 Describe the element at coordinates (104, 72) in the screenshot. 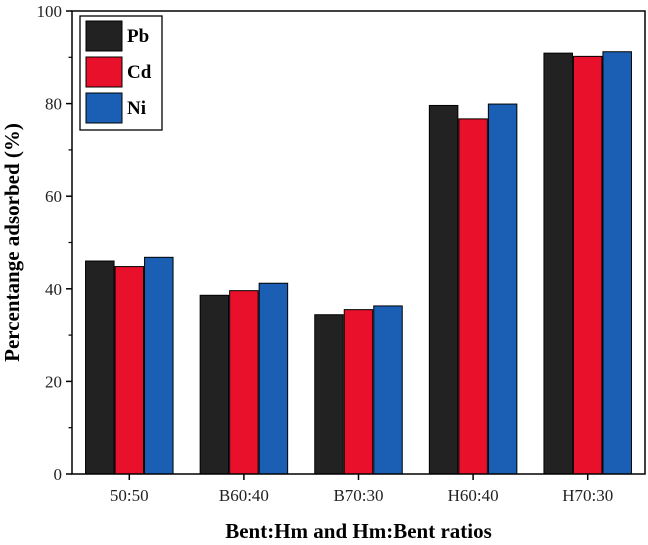

I see `legend-swatch-cd` at that location.